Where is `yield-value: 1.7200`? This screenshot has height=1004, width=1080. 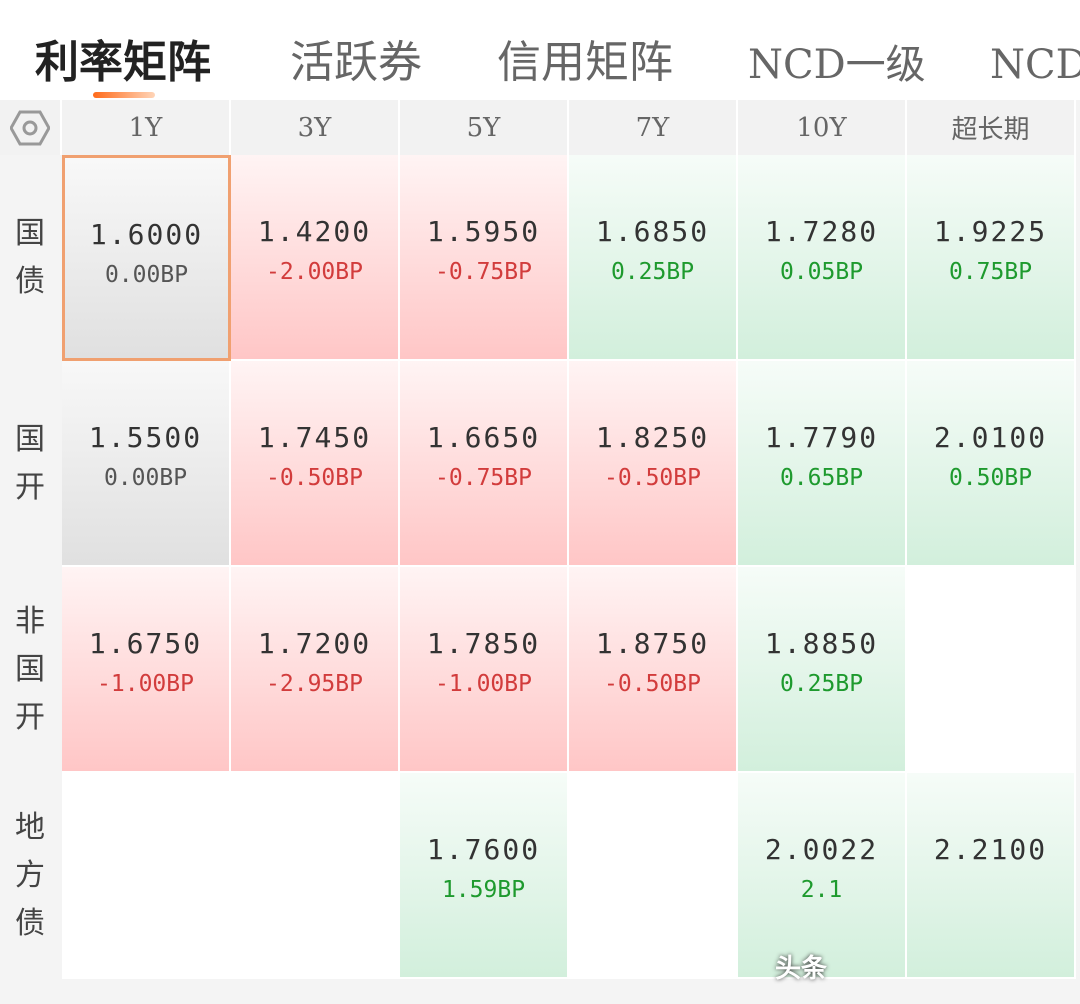 yield-value: 1.7200 is located at coordinates (314, 643).